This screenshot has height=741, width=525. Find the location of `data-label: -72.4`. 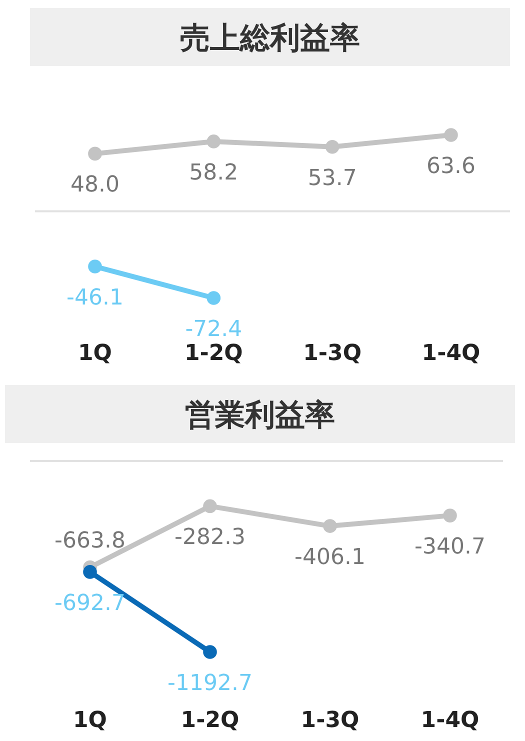

data-label: -72.4 is located at coordinates (213, 329).